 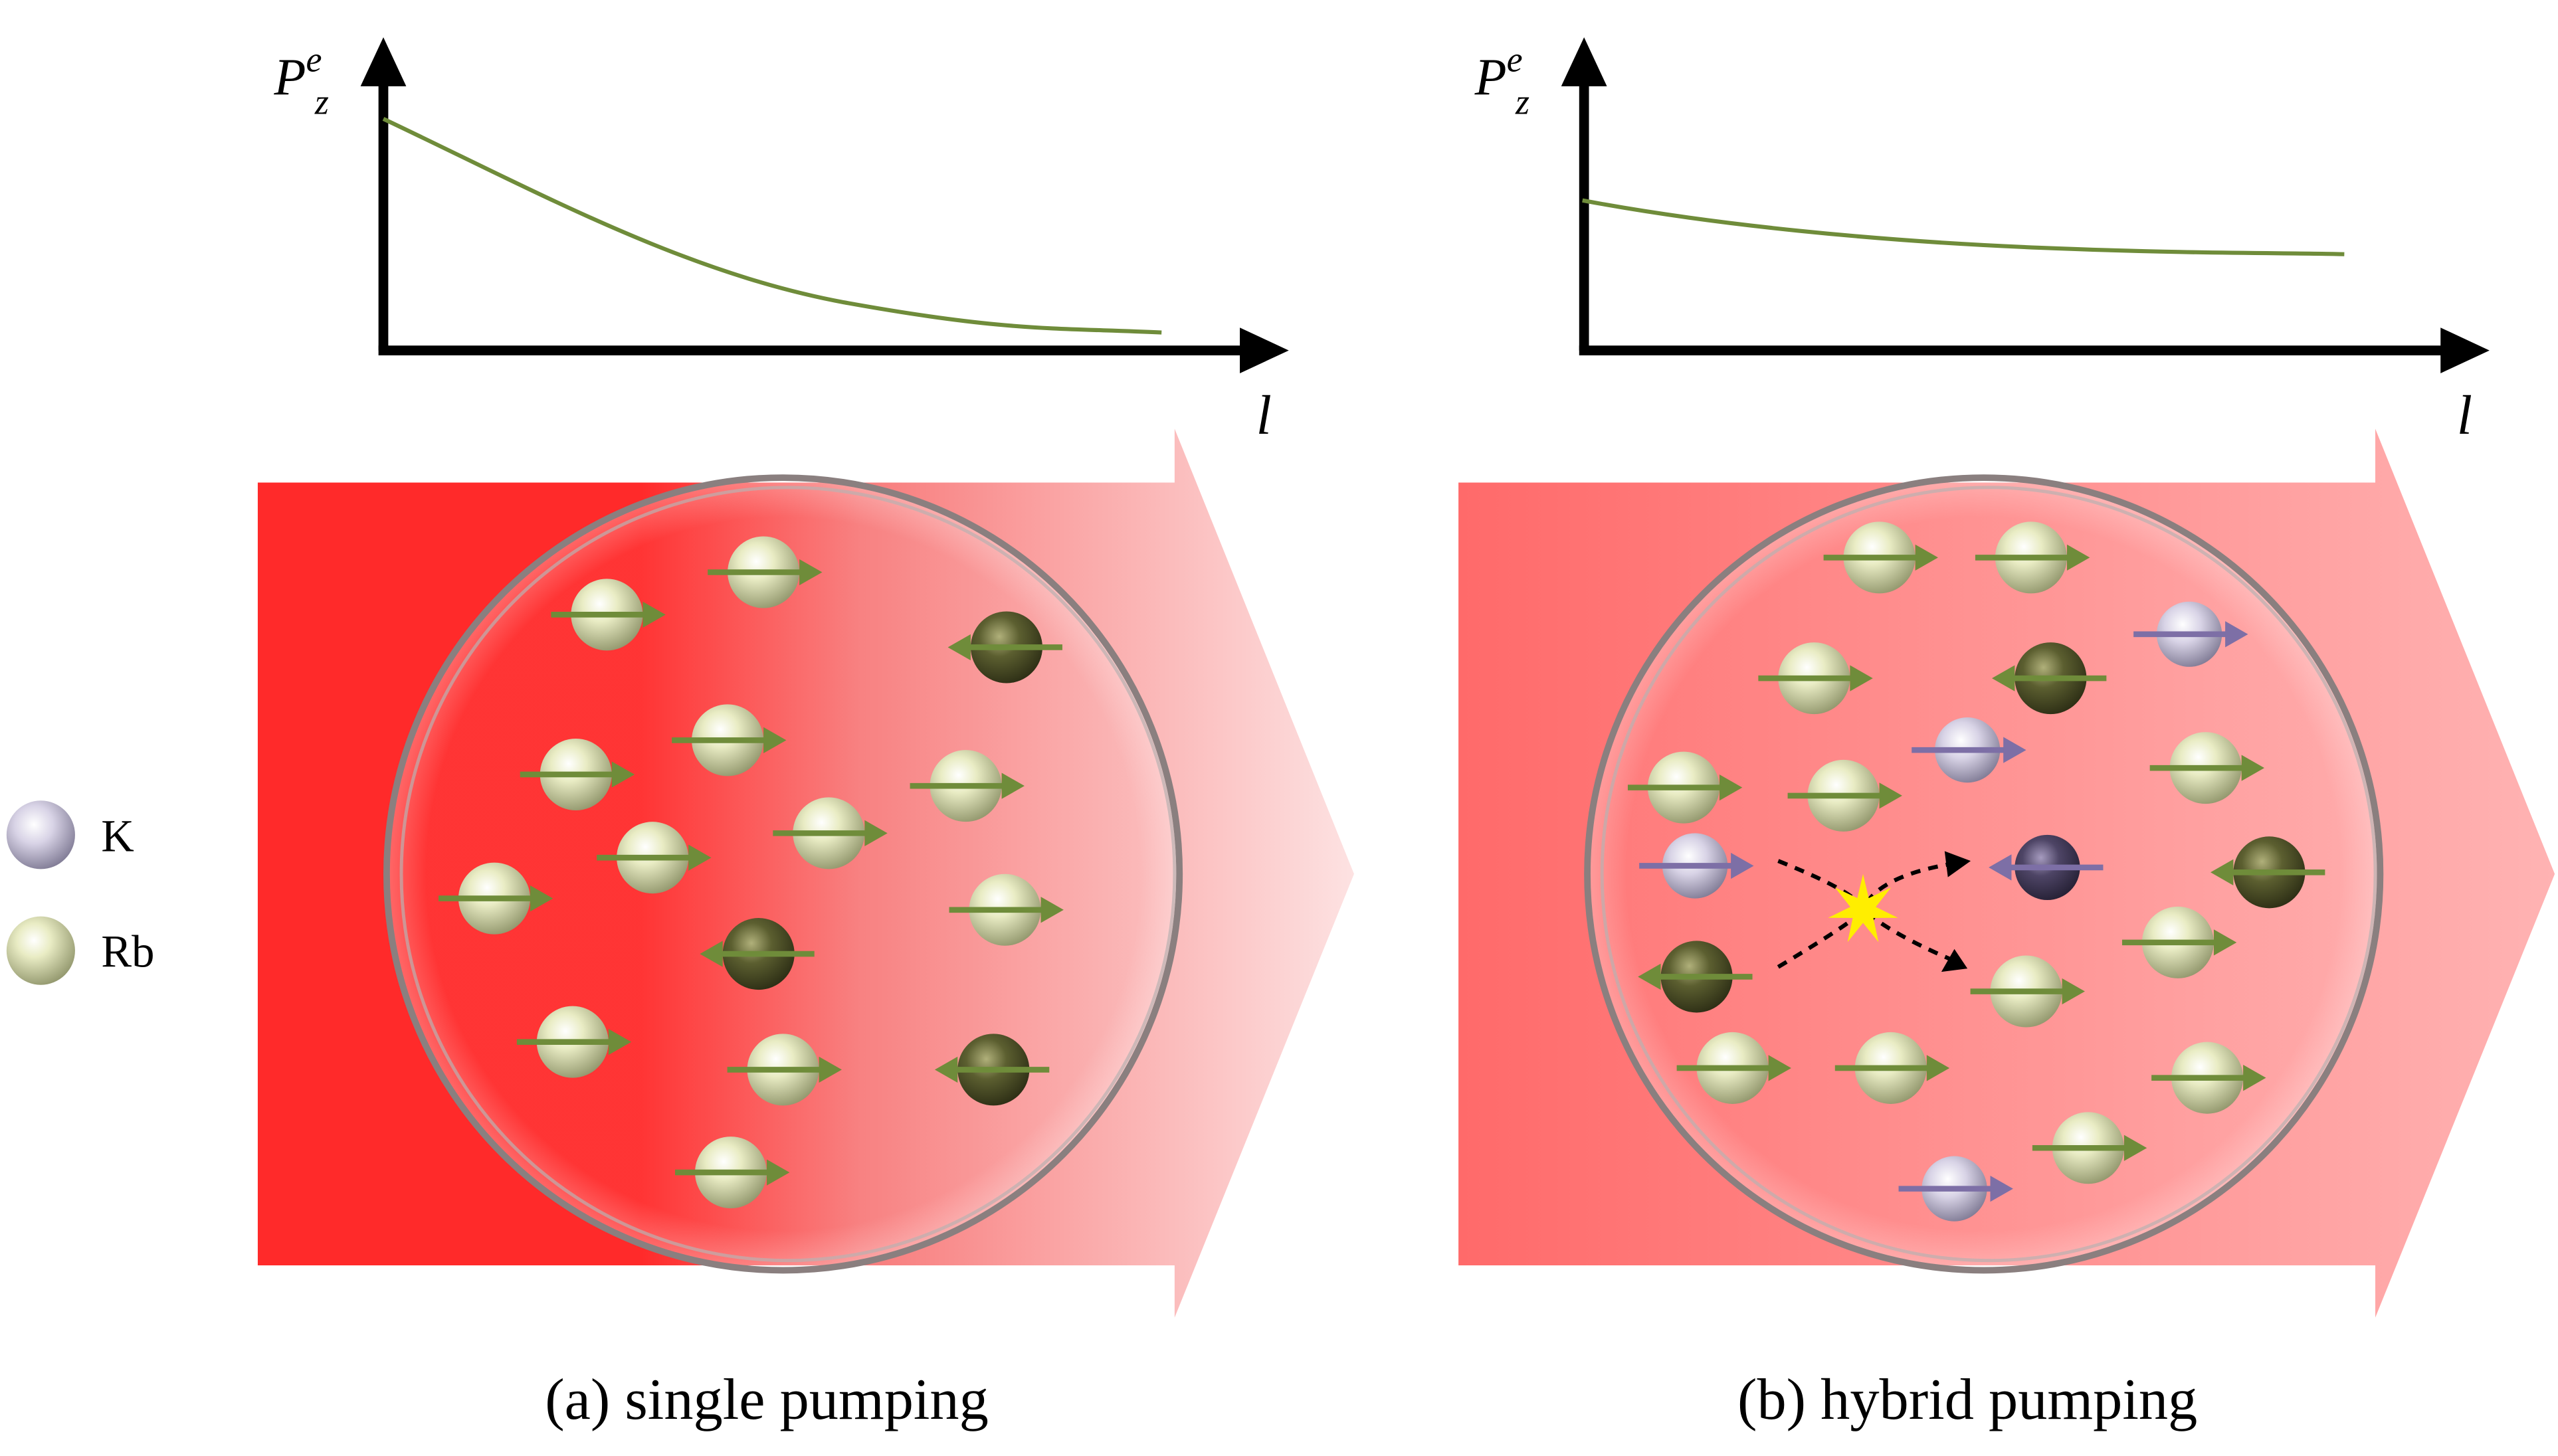 I want to click on collision-star, so click(x=1863, y=908).